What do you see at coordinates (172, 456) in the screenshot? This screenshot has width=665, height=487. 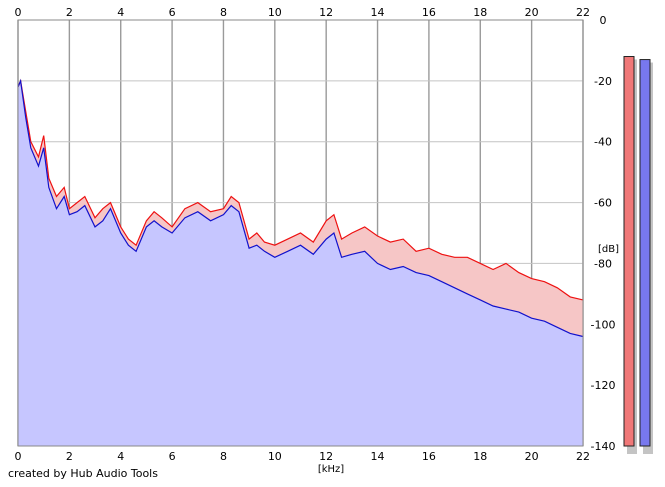 I see `x-bottom-tick-label: 6` at bounding box center [172, 456].